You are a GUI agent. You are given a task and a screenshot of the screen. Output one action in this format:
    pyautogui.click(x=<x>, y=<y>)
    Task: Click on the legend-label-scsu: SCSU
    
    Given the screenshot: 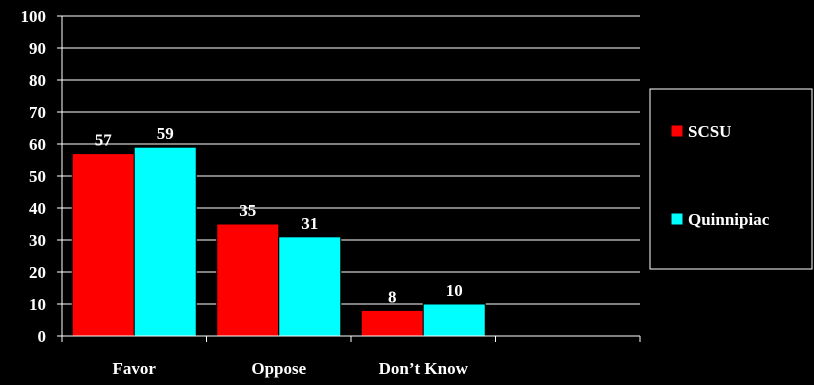 What is the action you would take?
    pyautogui.click(x=709, y=131)
    